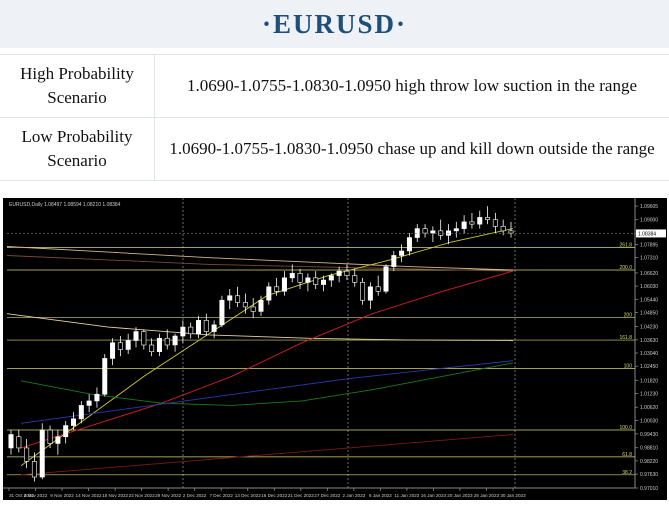  What do you see at coordinates (221, 495) in the screenshot?
I see `time-tick-label: 7 Dec 2022` at bounding box center [221, 495].